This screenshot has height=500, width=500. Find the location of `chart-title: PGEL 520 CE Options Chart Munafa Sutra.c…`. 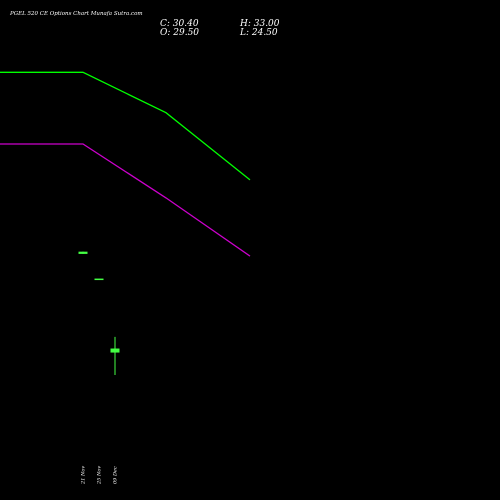

chart-title: PGEL 520 CE Options Chart Munafa Sutra.c… is located at coordinates (76, 14).